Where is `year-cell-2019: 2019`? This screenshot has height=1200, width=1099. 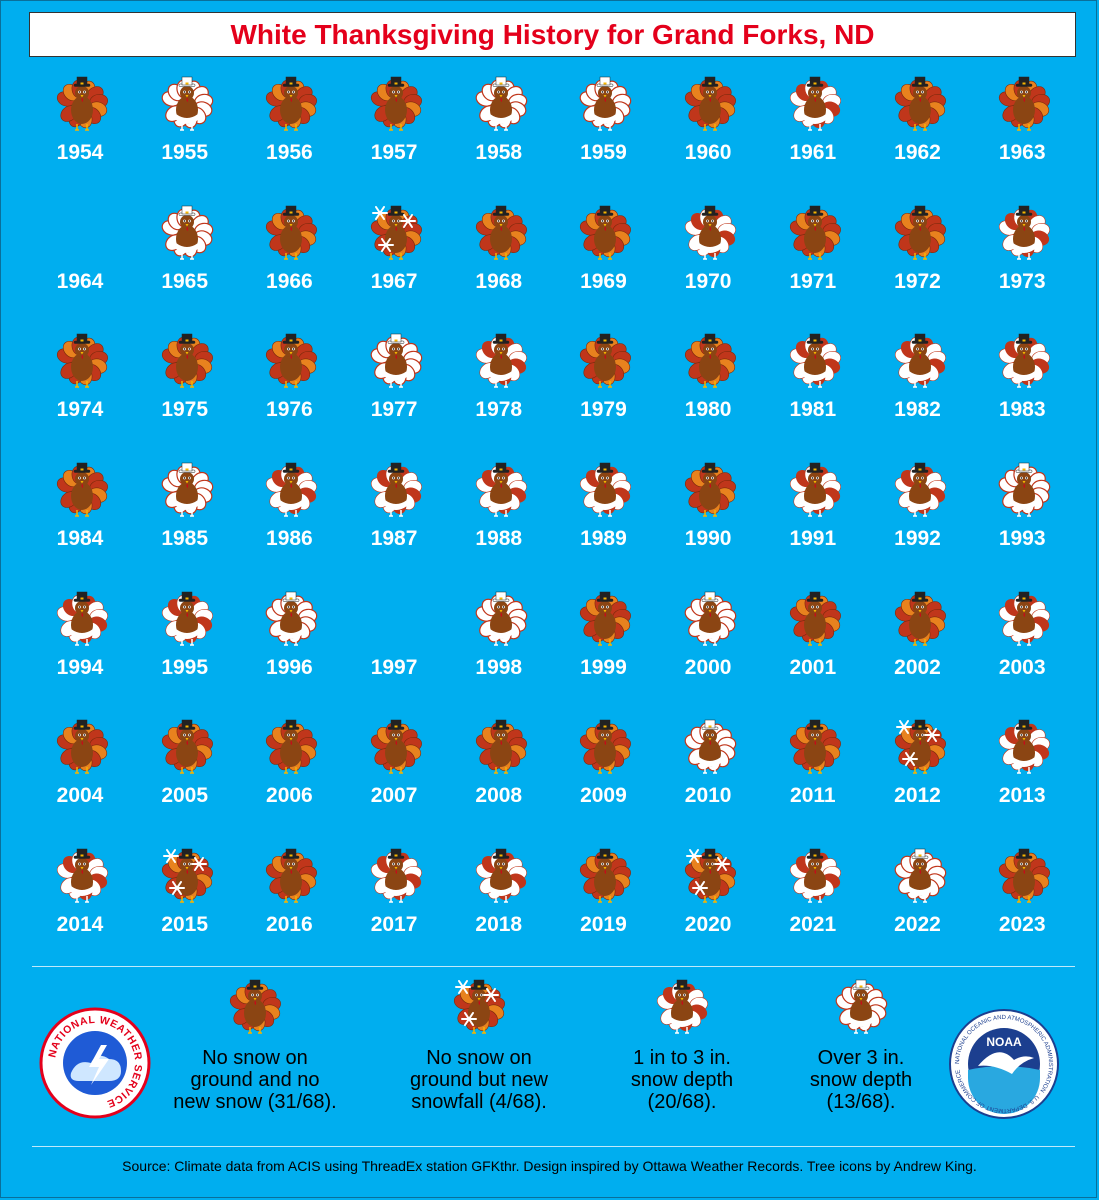
year-cell-2019: 2019 is located at coordinates (603, 910).